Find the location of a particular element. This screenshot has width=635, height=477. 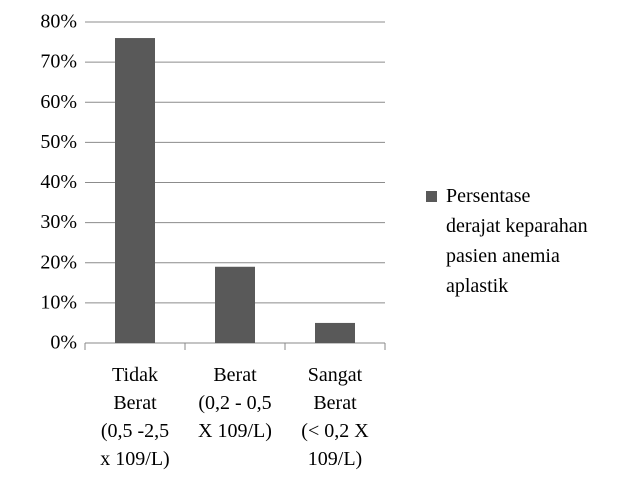

x-tick-label: Berat (0,2 - 0,5 X 109/L) is located at coordinates (235, 403).